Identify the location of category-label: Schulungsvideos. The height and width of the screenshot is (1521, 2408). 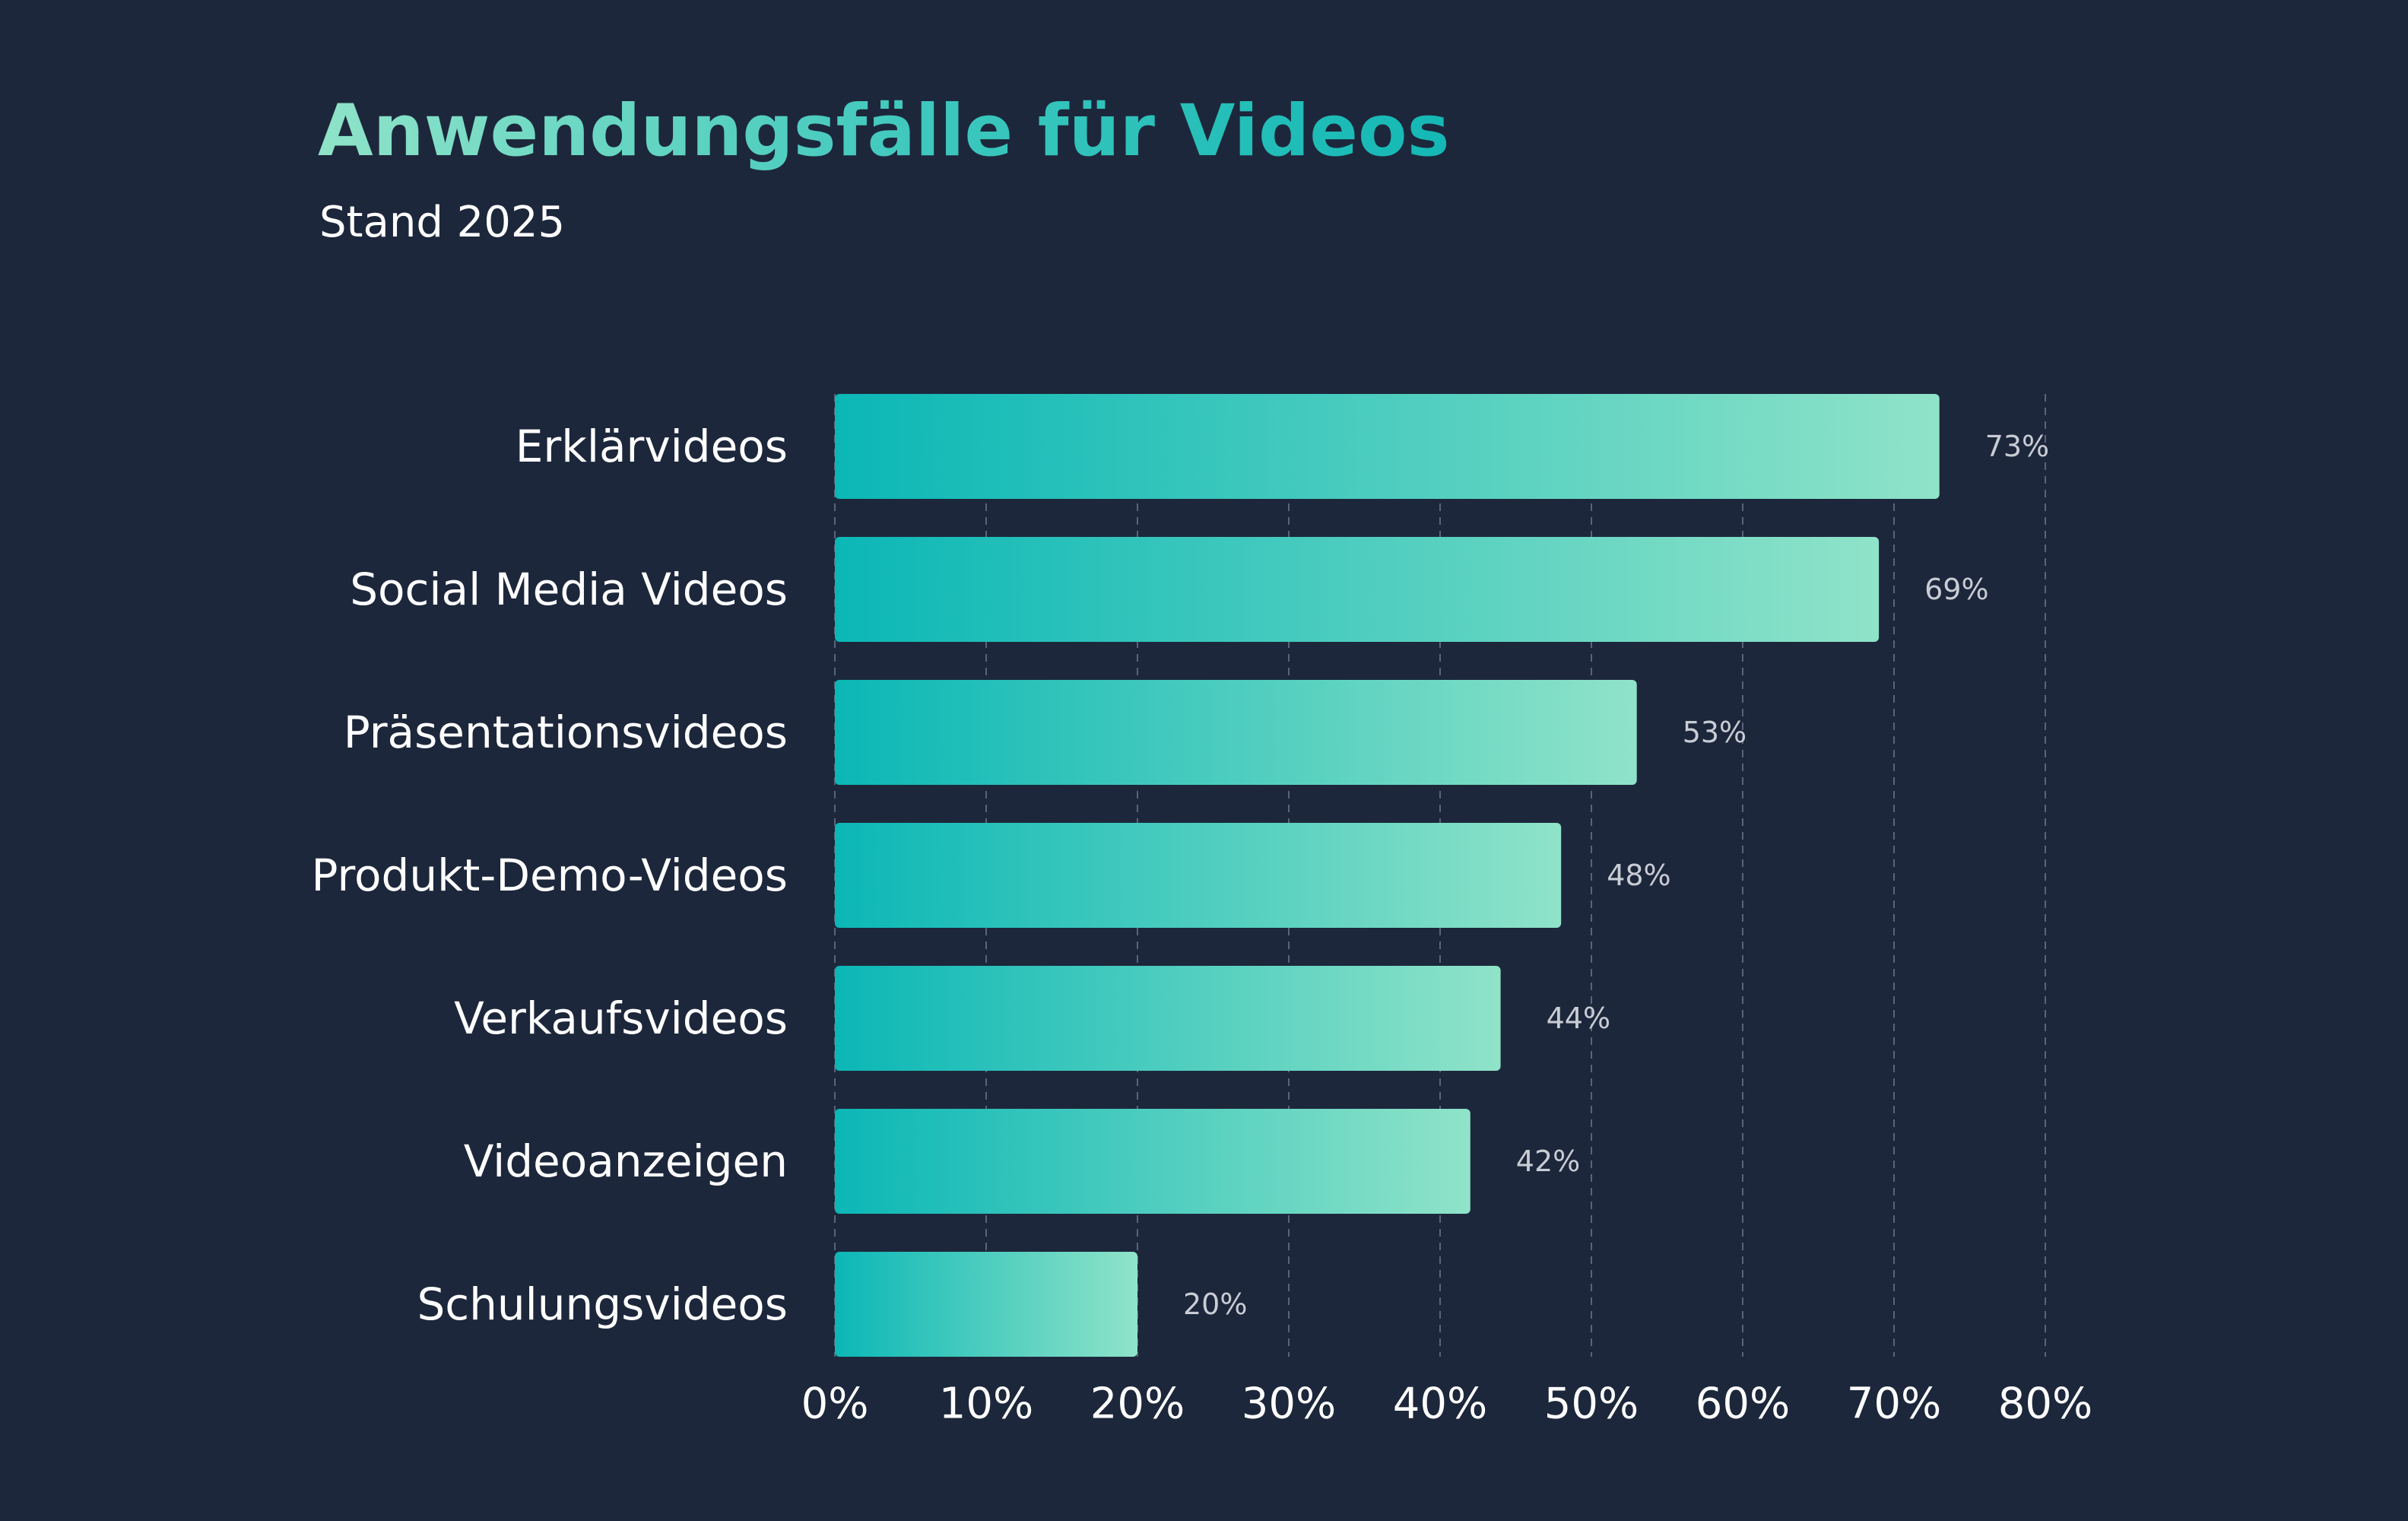
(602, 1304).